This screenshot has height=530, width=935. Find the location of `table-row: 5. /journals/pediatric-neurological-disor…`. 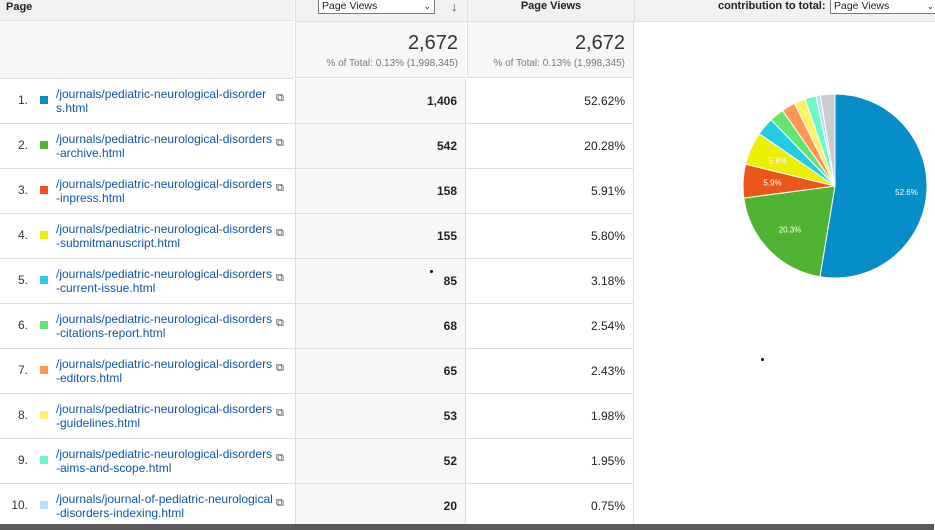

table-row: 5. /journals/pediatric-neurological-disor… is located at coordinates (317, 281).